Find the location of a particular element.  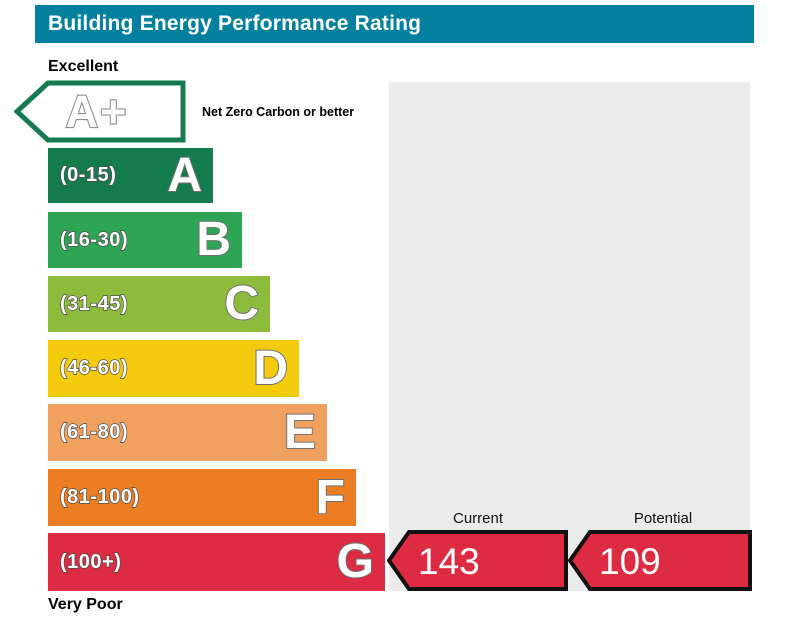

band-f-letter: F is located at coordinates (330, 497).